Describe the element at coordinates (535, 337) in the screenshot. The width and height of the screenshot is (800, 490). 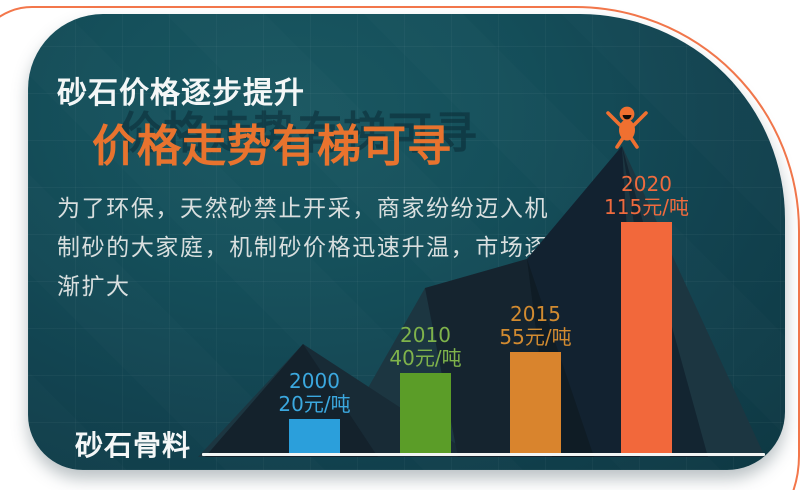
I see `bar-value: 55元/吨` at that location.